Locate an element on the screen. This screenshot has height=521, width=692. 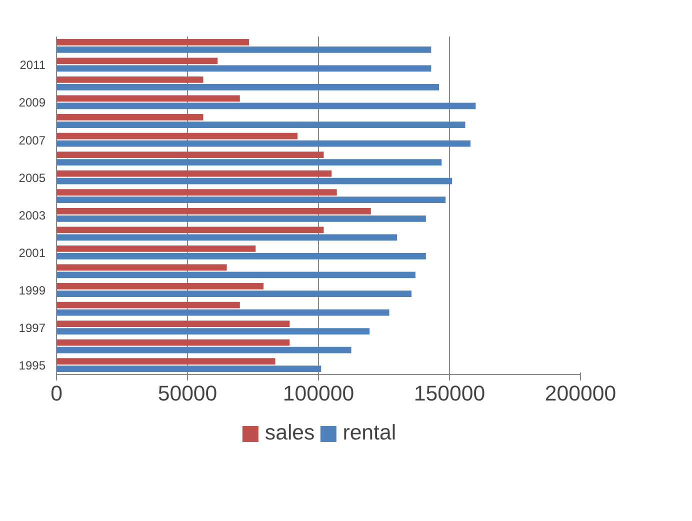
legend-label: sales is located at coordinates (289, 433).